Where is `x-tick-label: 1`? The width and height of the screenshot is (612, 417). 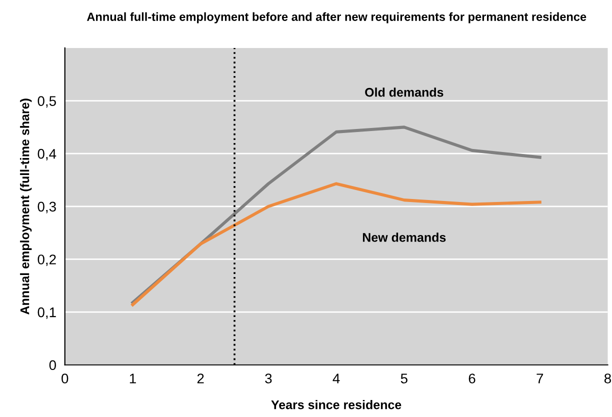
x-tick-label: 1 is located at coordinates (133, 379).